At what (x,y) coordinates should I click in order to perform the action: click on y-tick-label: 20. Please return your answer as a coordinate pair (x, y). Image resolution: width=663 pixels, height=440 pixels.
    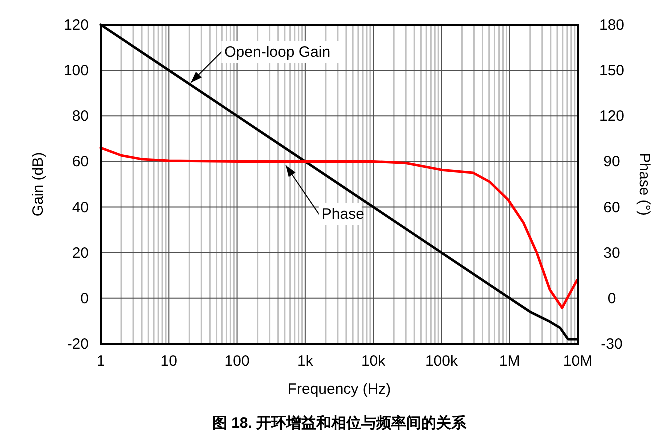
    Looking at the image, I should click on (80, 253).